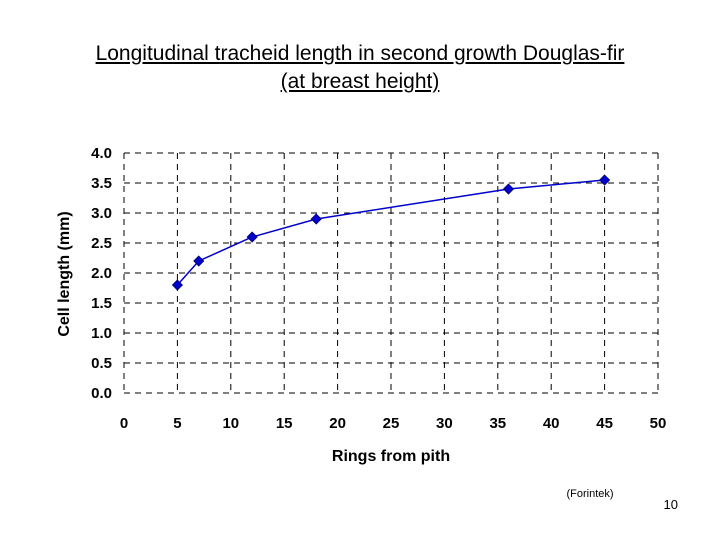 The width and height of the screenshot is (720, 540). What do you see at coordinates (284, 423) in the screenshot?
I see `x-tick-label: 15` at bounding box center [284, 423].